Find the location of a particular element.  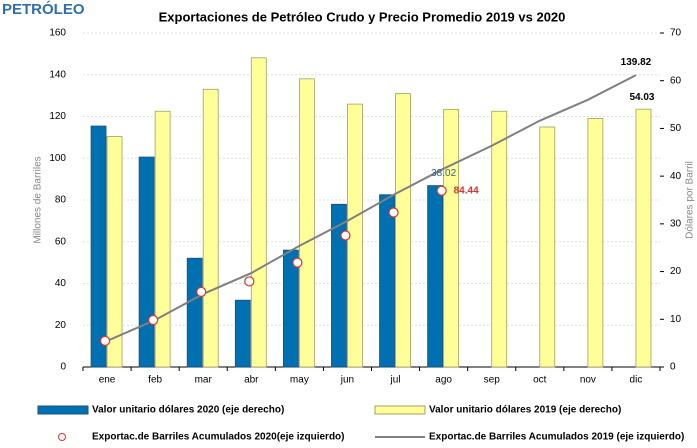

y2-tick-label: 20 is located at coordinates (676, 271).